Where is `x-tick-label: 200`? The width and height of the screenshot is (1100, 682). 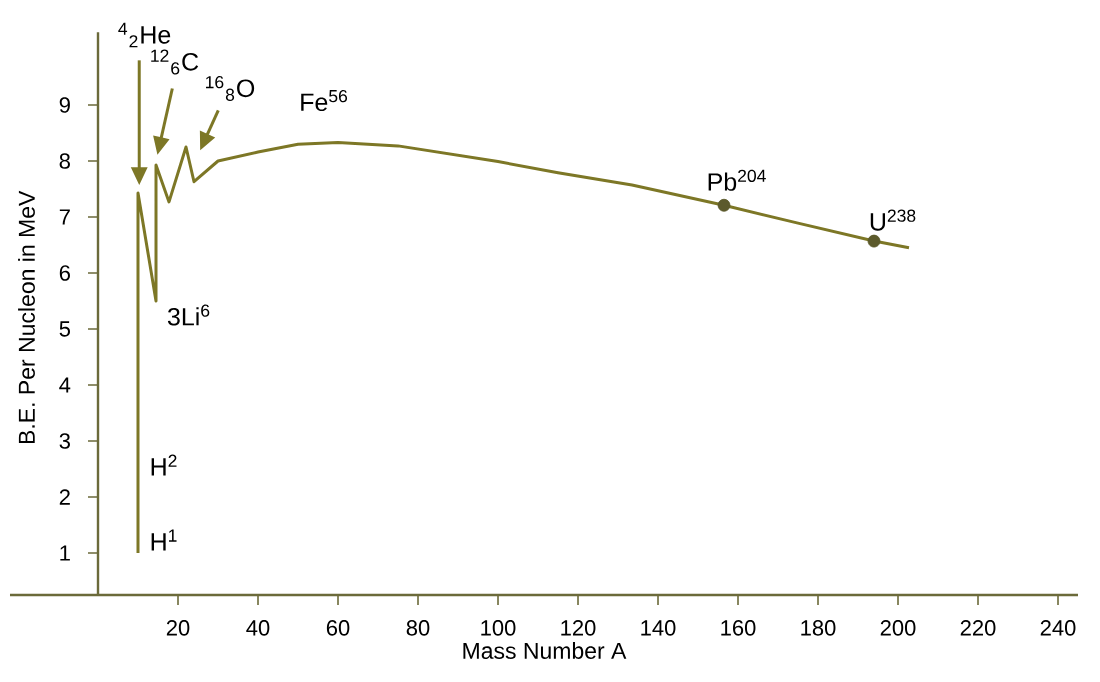
x-tick-label: 200 is located at coordinates (898, 628).